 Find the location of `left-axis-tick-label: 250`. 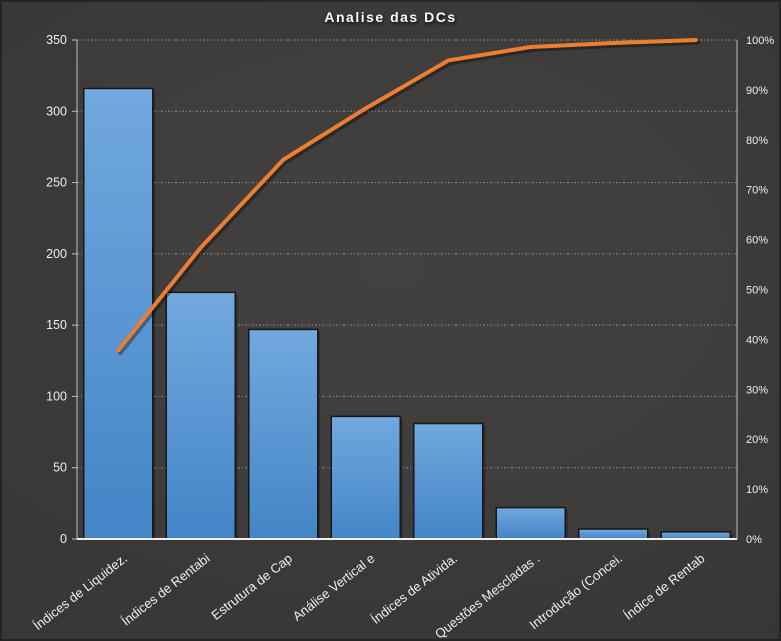

left-axis-tick-label: 250 is located at coordinates (56, 183).